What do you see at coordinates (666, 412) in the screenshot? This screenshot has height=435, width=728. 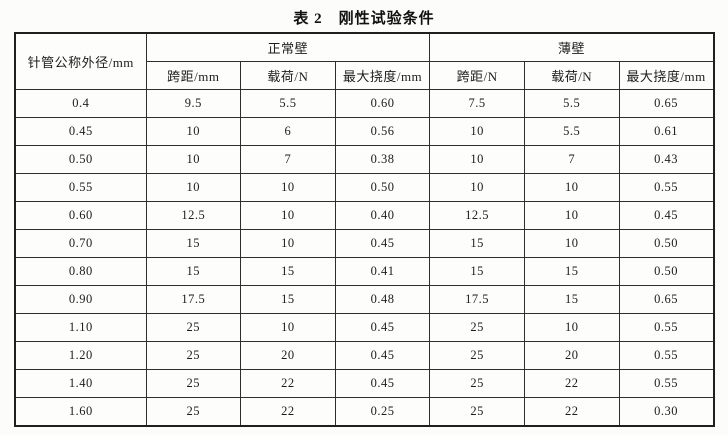 I see `cell-deflection-thin: 0.30` at bounding box center [666, 412].